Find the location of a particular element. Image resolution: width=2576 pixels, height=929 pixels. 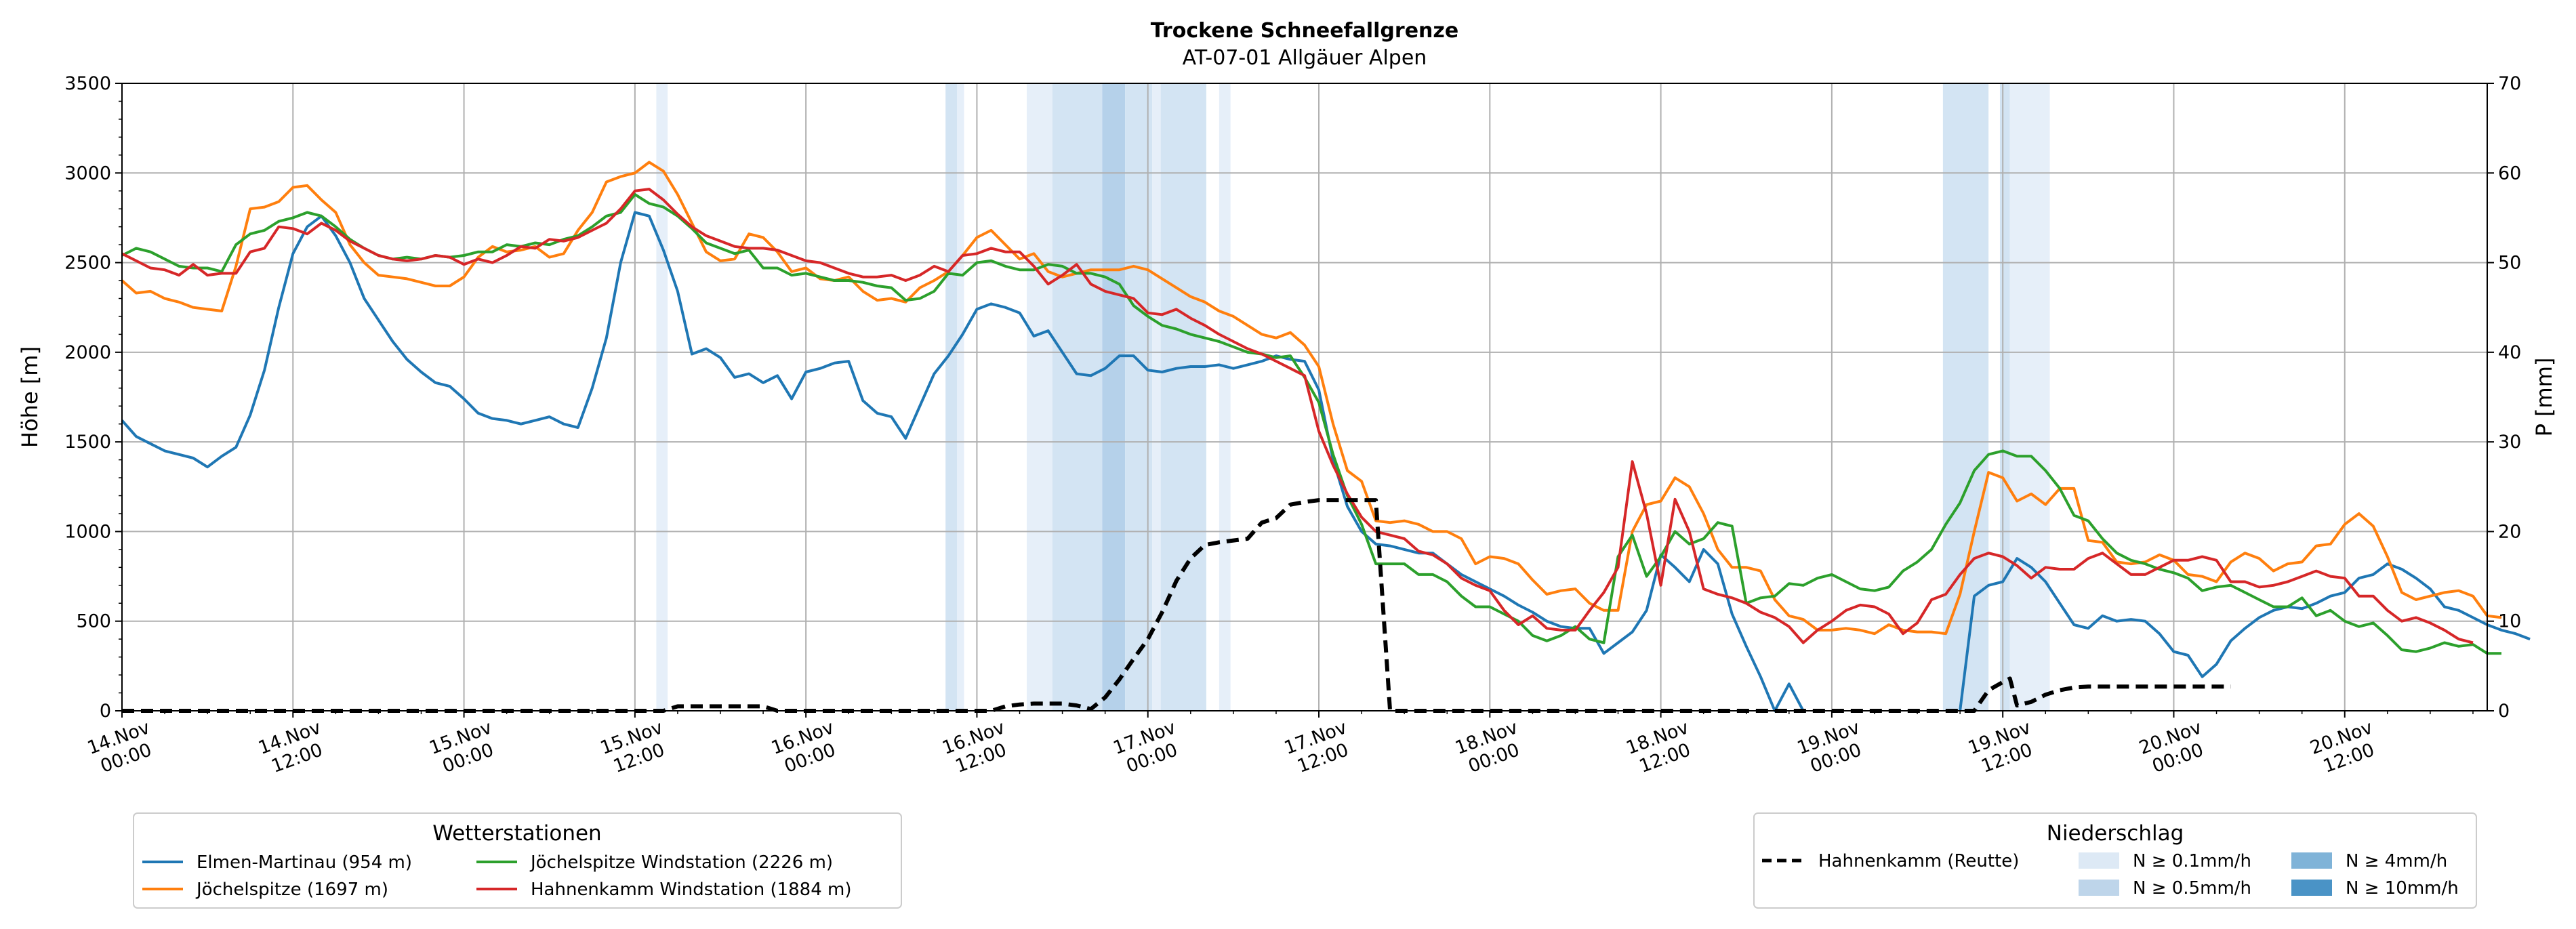

y2-tick-label-2: 20 is located at coordinates (2510, 531).